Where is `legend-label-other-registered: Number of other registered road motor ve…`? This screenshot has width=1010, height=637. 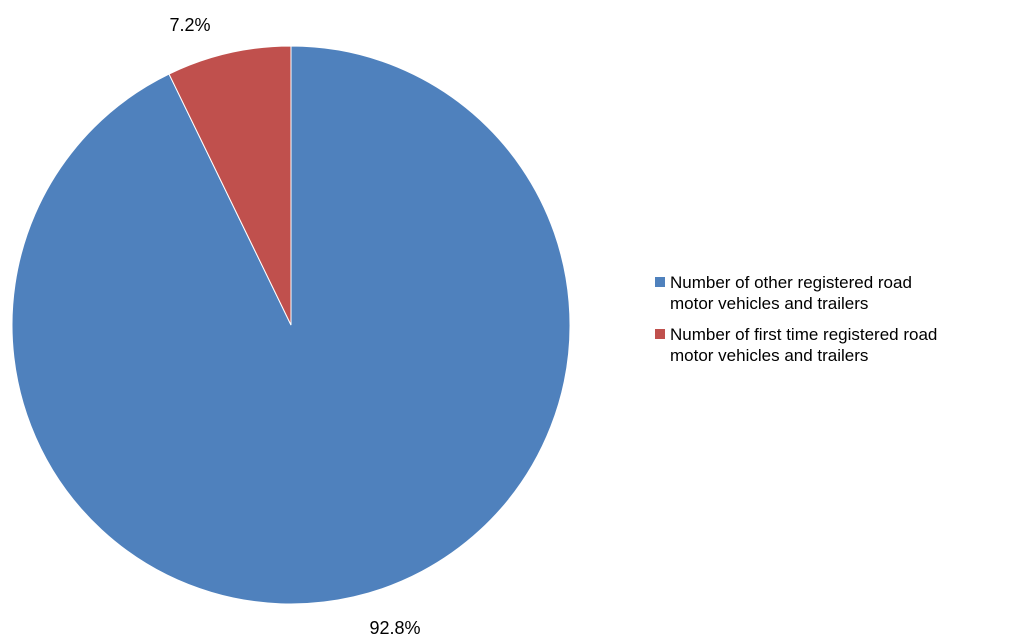 legend-label-other-registered: Number of other registered road motor ve… is located at coordinates (791, 293).